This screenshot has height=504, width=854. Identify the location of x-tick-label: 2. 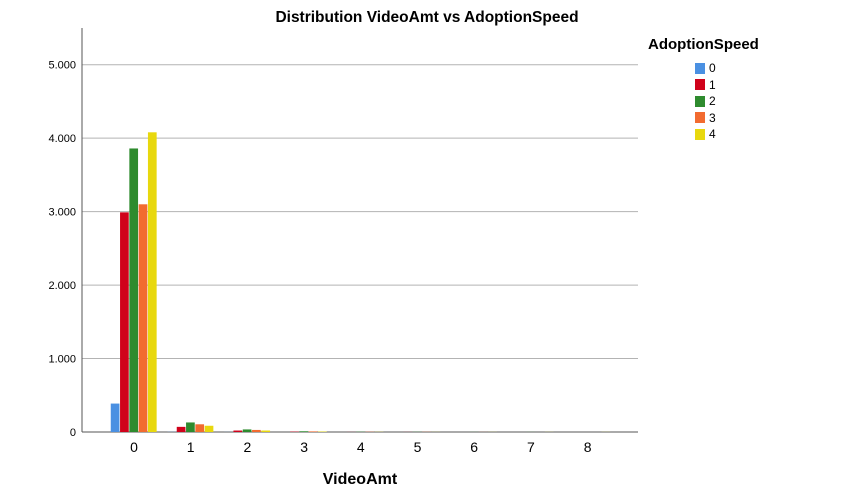
(248, 447).